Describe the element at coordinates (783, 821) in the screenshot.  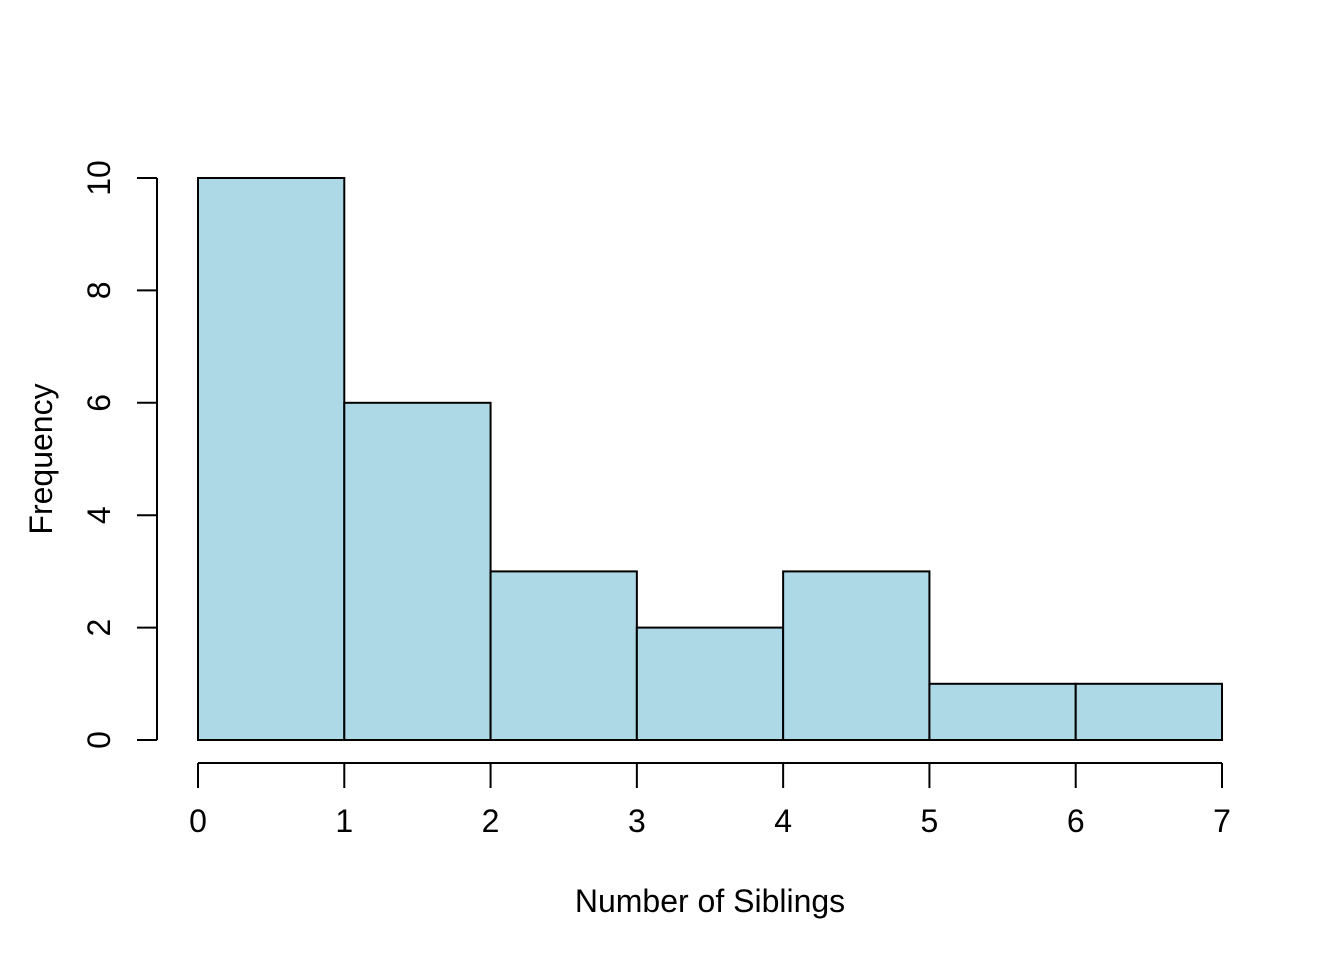
I see `x-axis-tick-label: 4` at that location.